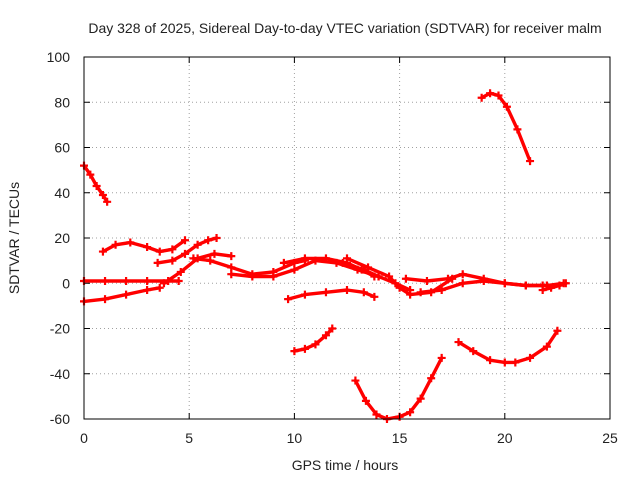 The image size is (640, 485). Describe the element at coordinates (60, 419) in the screenshot. I see `y-tick-label: -60` at that location.